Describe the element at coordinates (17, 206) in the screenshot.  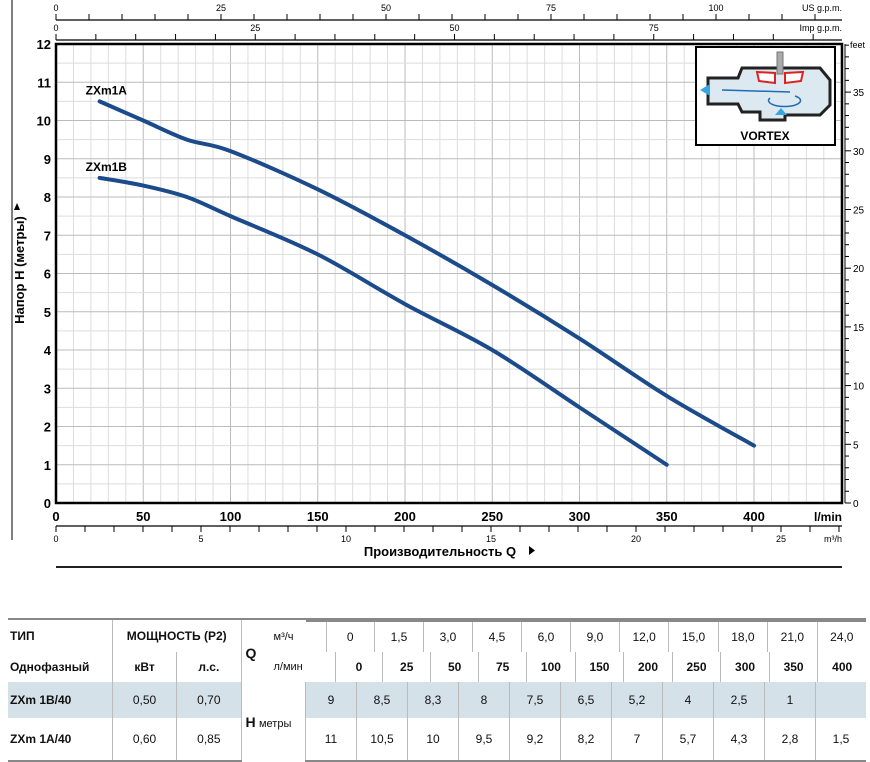
I see `y-arrow-icon` at that location.